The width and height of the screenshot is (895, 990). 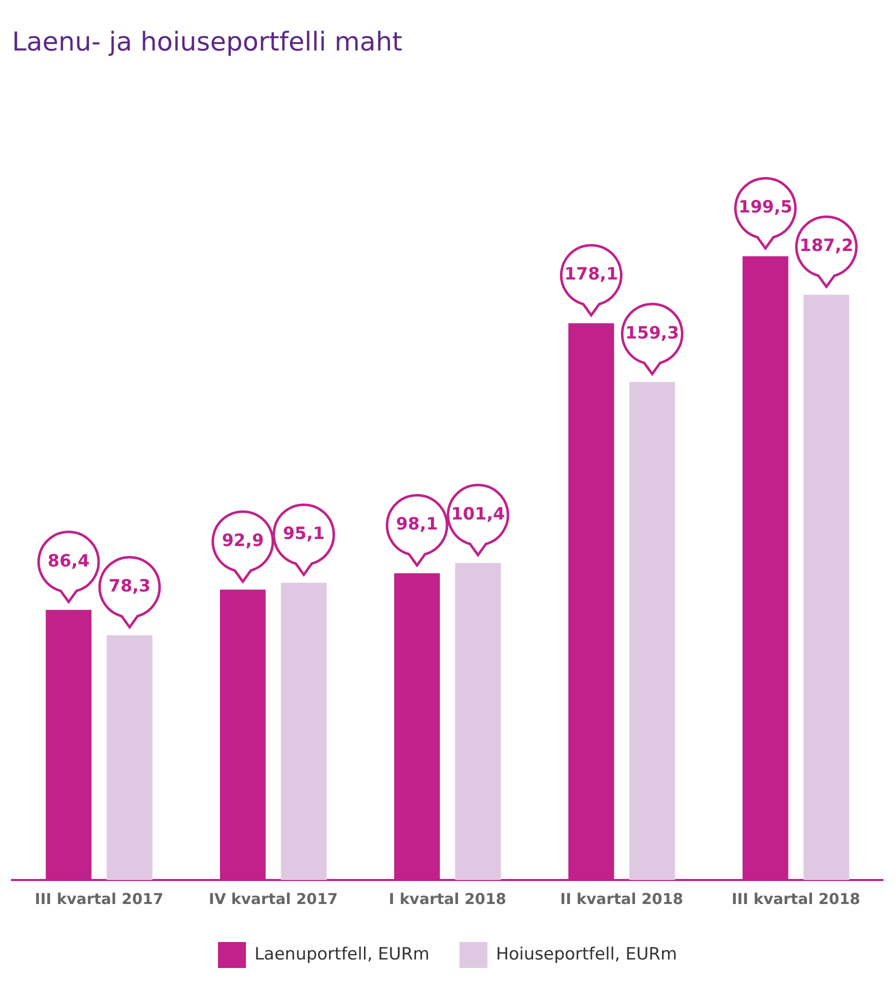 What do you see at coordinates (765, 208) in the screenshot?
I see `data-label: 199,5` at bounding box center [765, 208].